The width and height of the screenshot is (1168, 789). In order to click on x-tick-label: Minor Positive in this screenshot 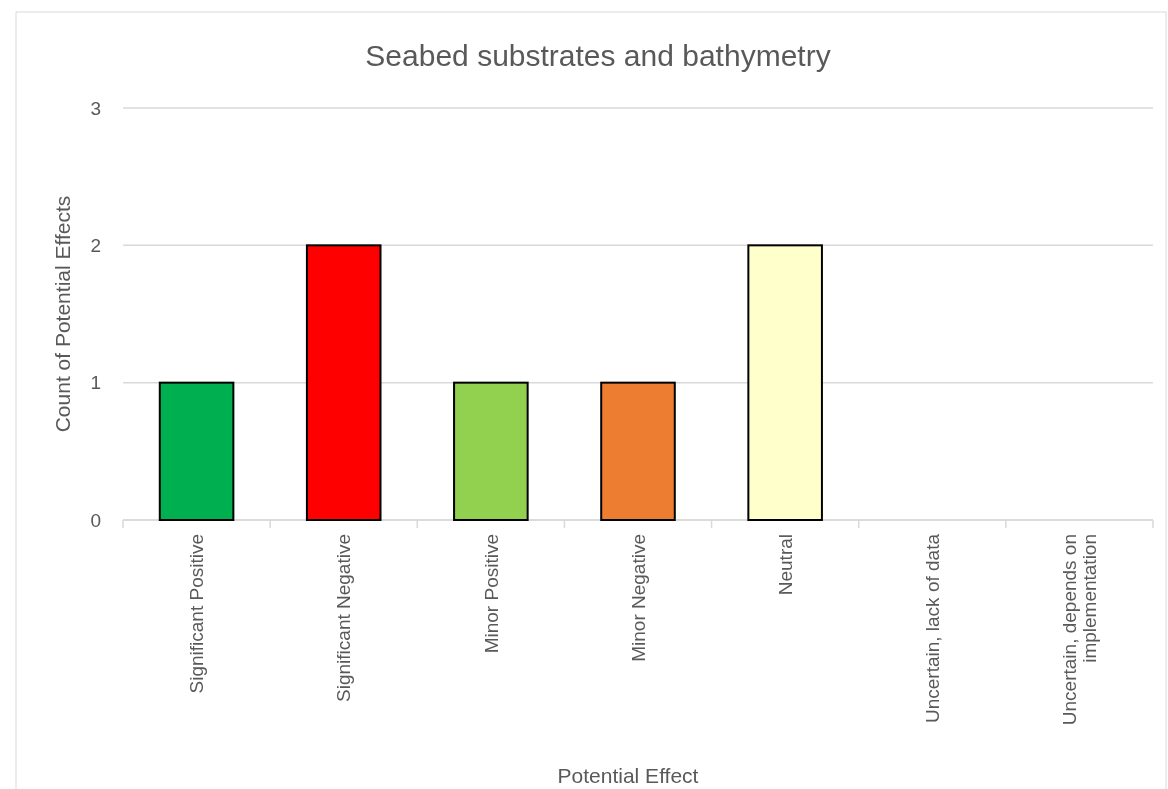, I will do `click(491, 594)`.